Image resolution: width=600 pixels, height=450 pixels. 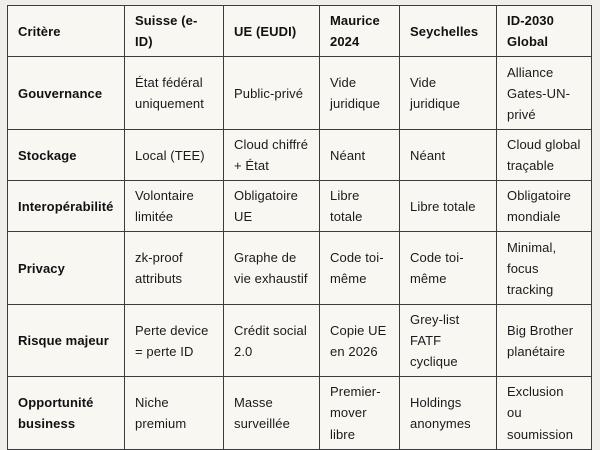 I want to click on table-cell: Cloud chiffré + État, so click(x=271, y=155).